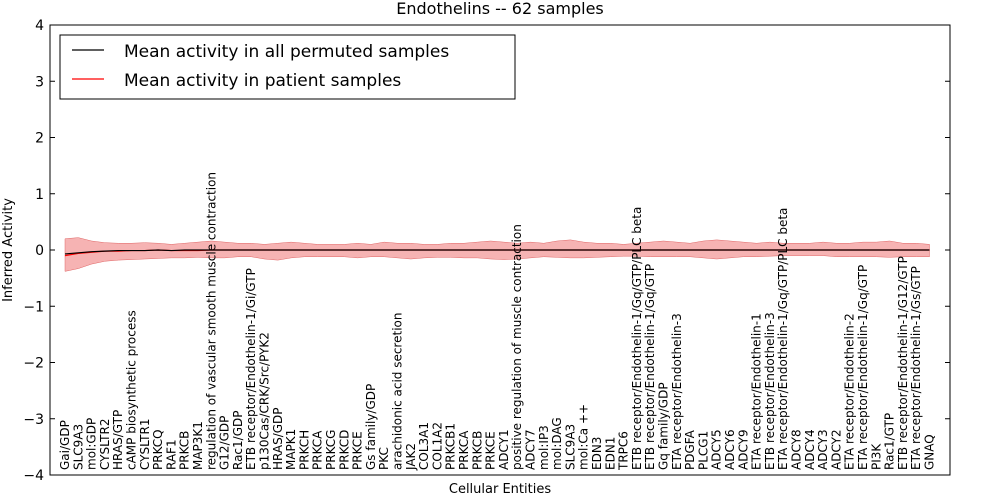 The image size is (1000, 500). Describe the element at coordinates (39, 195) in the screenshot. I see `y-tick-label: 1` at that location.